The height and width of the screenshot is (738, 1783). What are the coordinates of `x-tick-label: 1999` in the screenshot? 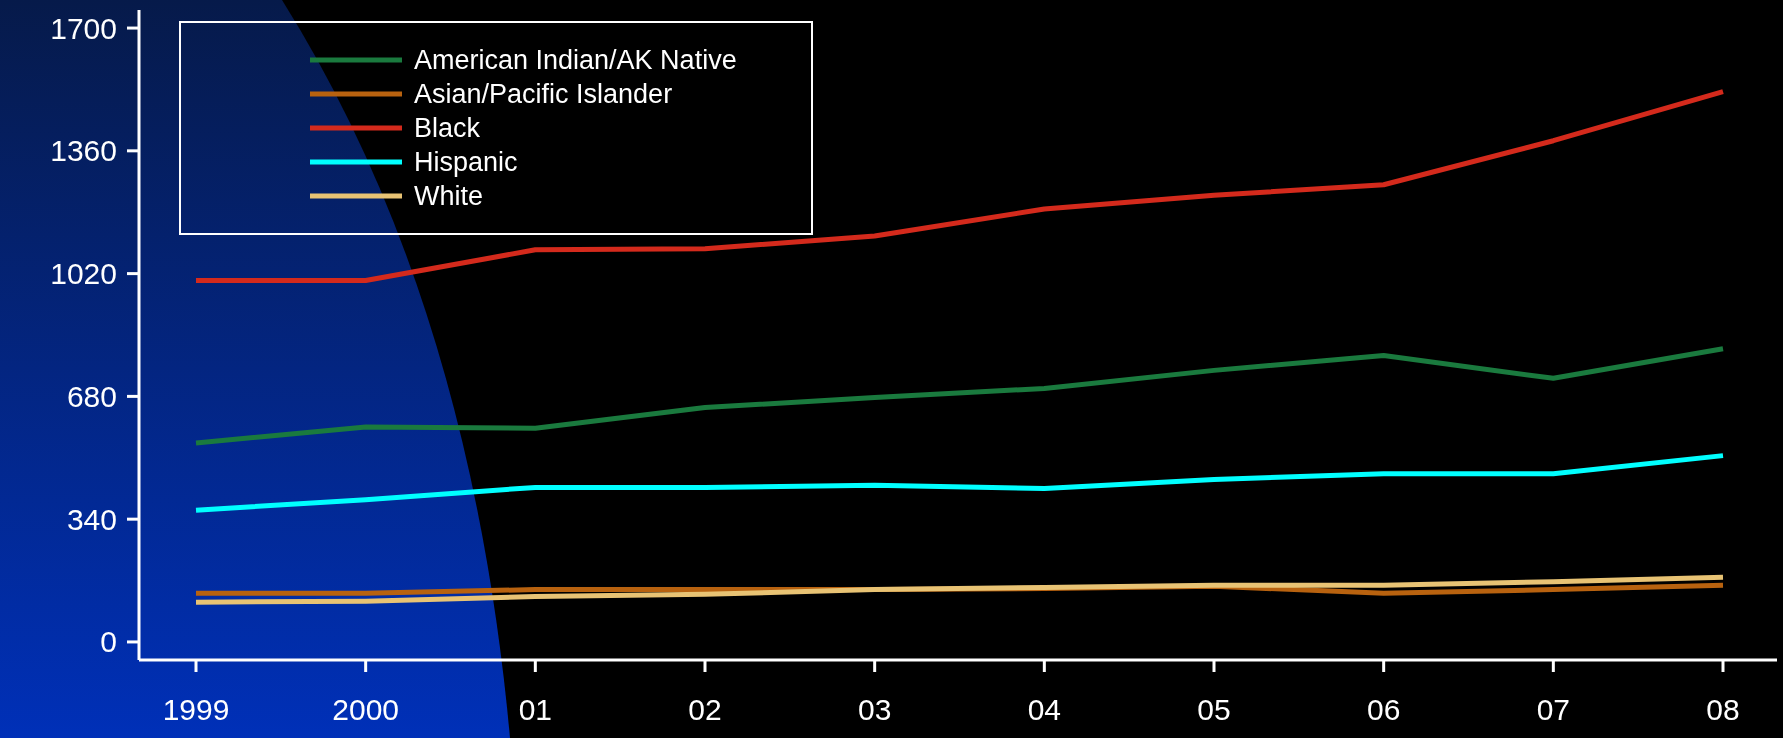 It's located at (196, 709).